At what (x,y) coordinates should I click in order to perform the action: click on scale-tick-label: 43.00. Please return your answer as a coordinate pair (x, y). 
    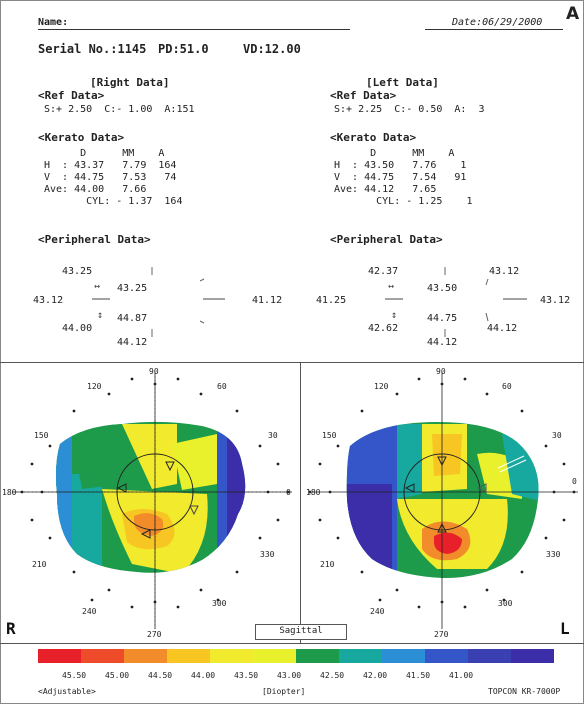
    Looking at the image, I should click on (289, 675).